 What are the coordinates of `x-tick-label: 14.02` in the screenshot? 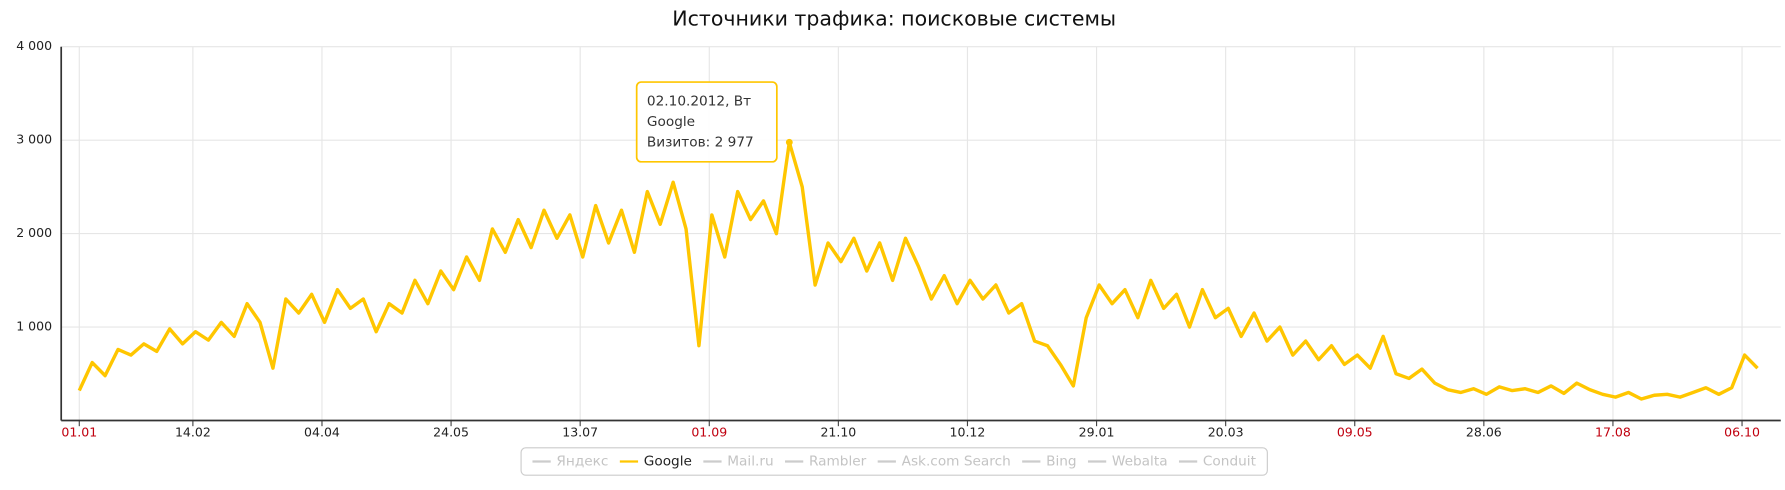 It's located at (193, 432).